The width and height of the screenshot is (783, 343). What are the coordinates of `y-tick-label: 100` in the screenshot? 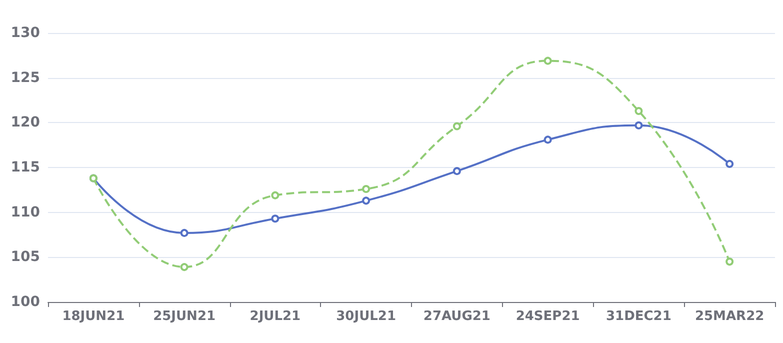 It's located at (25, 302).